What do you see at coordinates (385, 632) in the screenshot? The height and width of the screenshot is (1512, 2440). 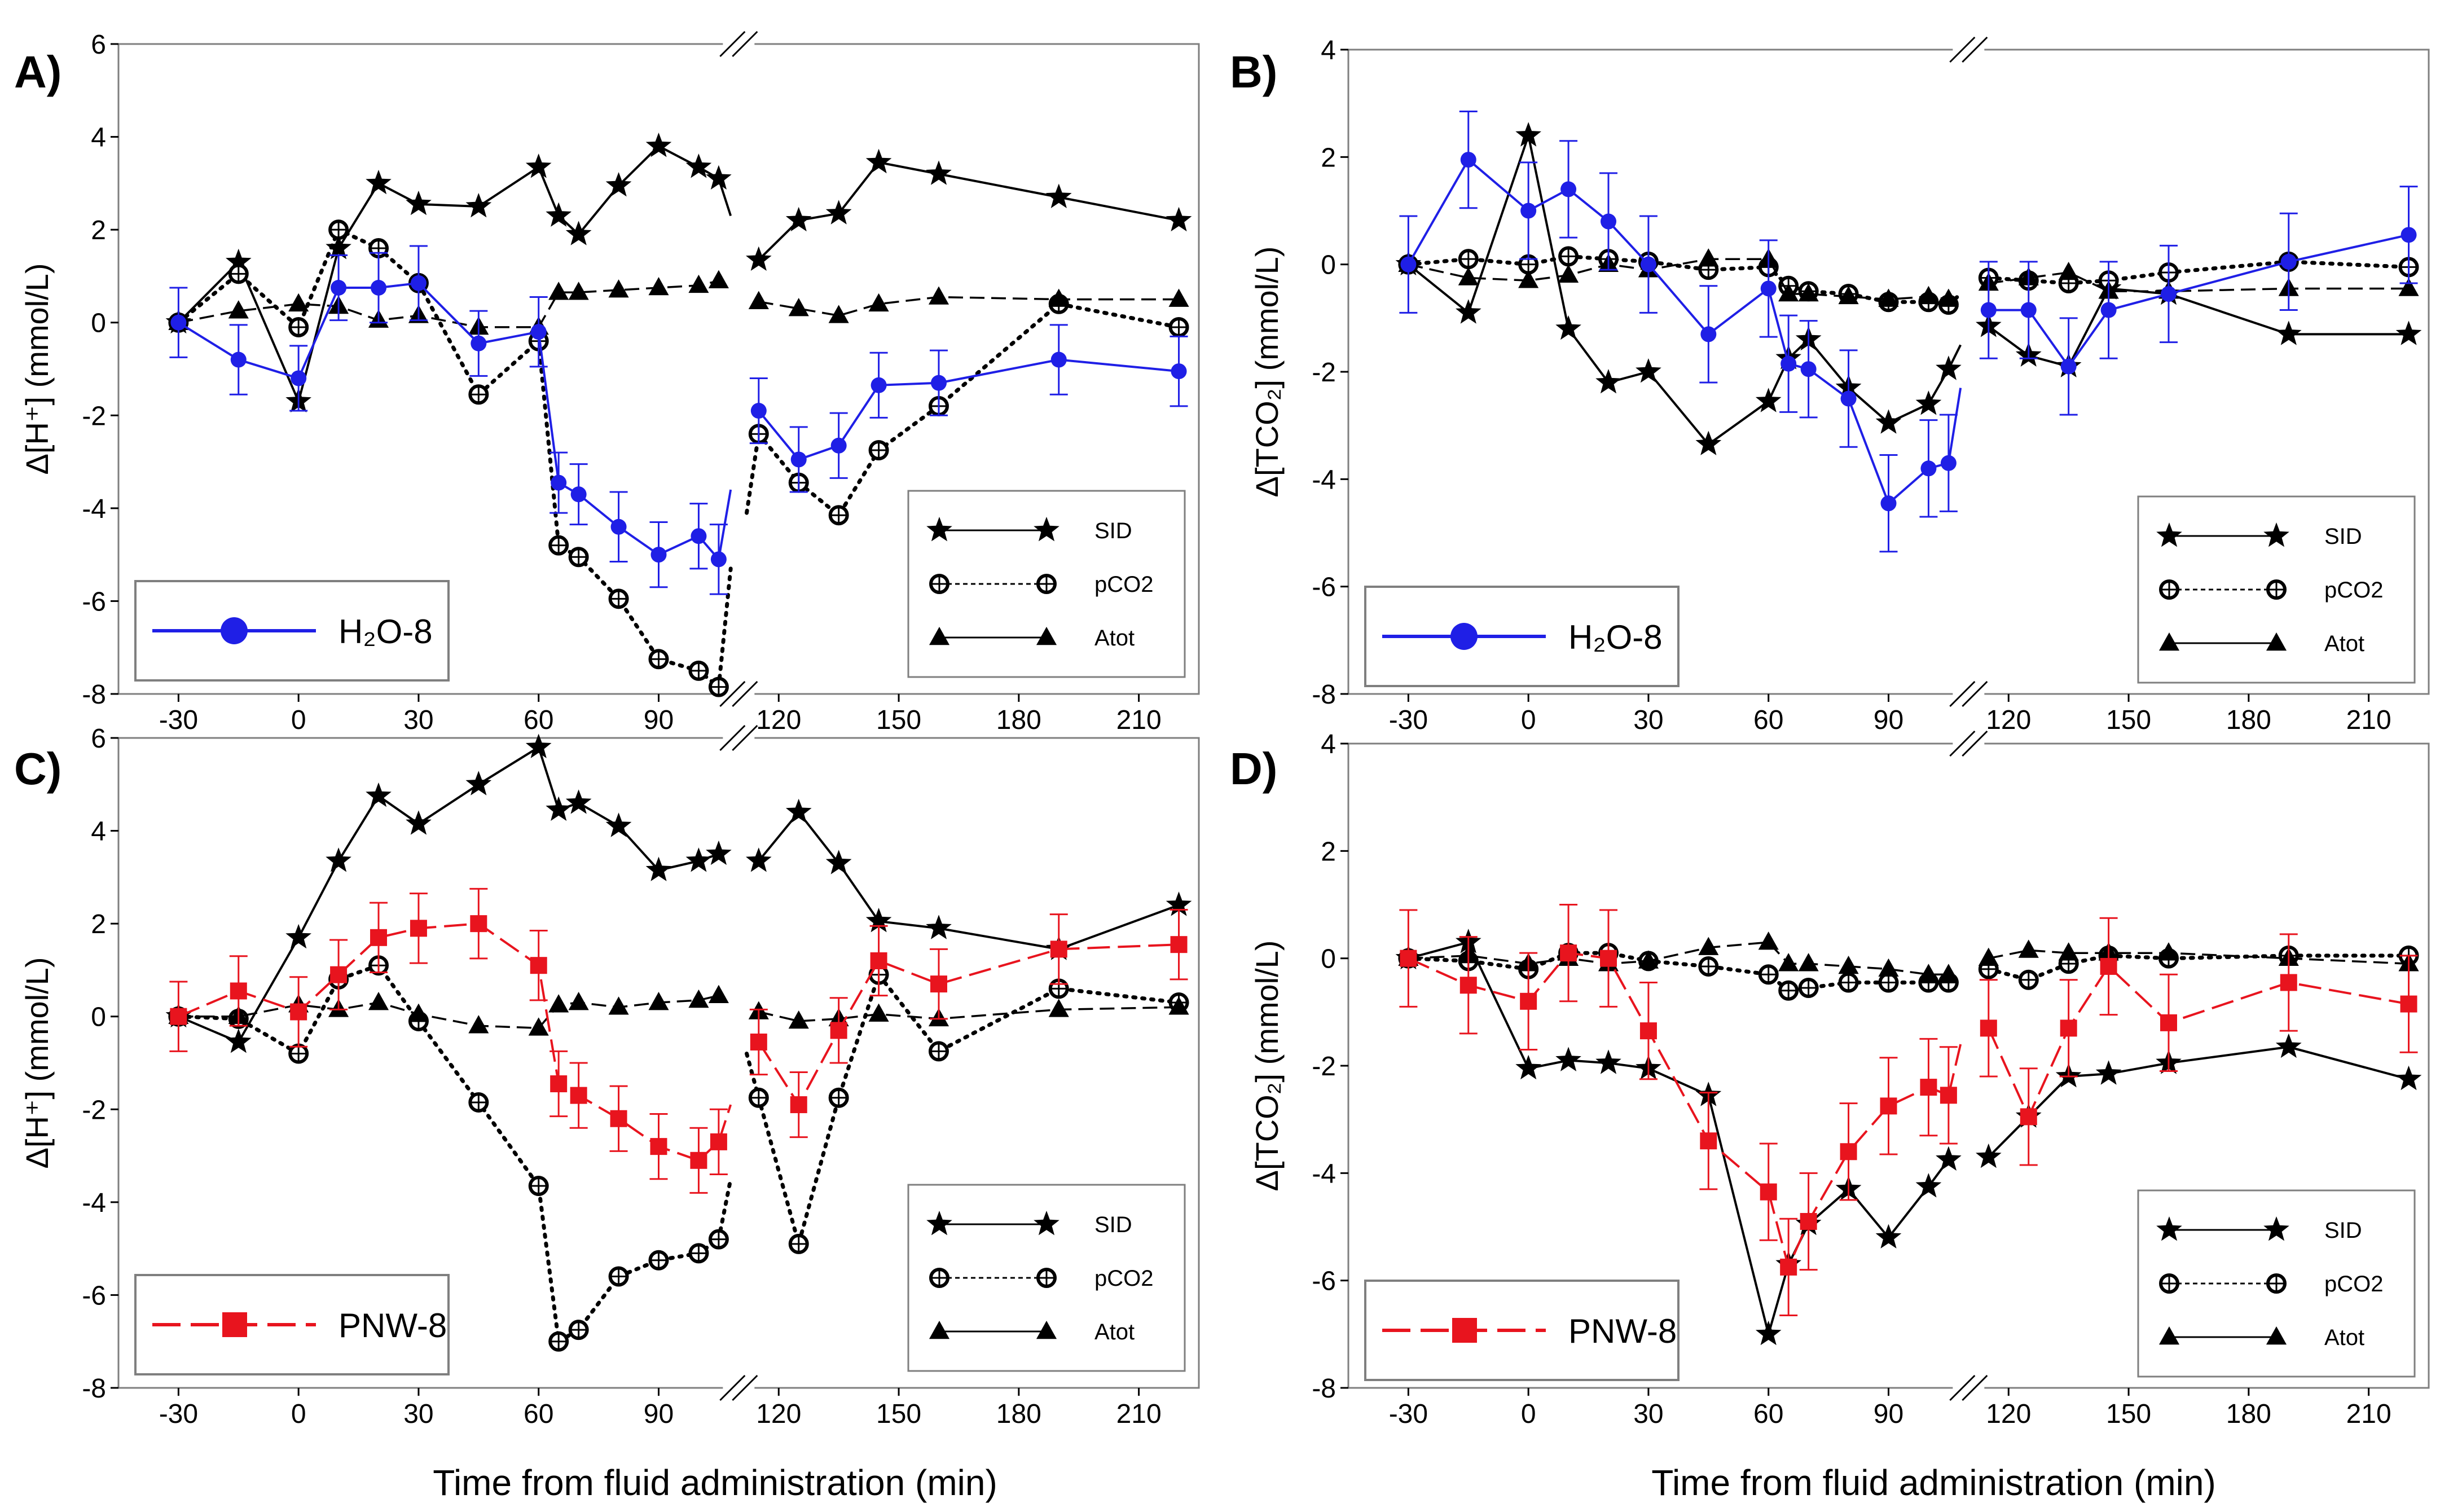 I see `legend-label-treatment: H₂O-8` at bounding box center [385, 632].